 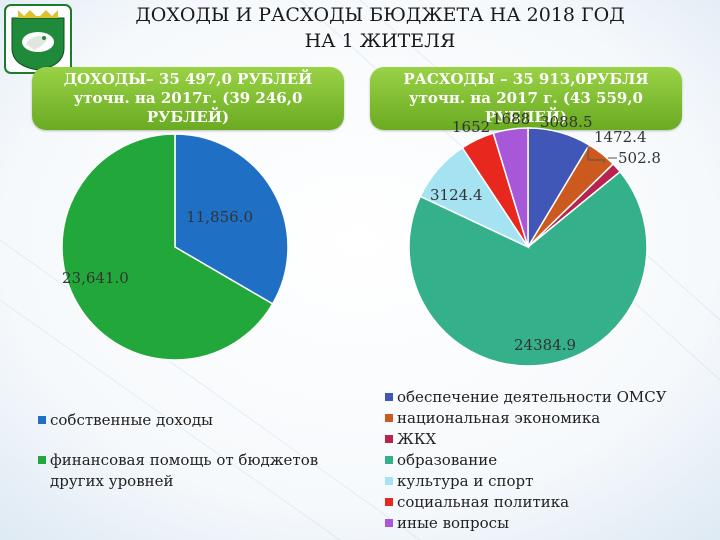 What do you see at coordinates (188, 79) in the screenshot?
I see `income-total-text: ДОХОДЫ– 35 497,0 РУБЛЕЙ` at bounding box center [188, 79].